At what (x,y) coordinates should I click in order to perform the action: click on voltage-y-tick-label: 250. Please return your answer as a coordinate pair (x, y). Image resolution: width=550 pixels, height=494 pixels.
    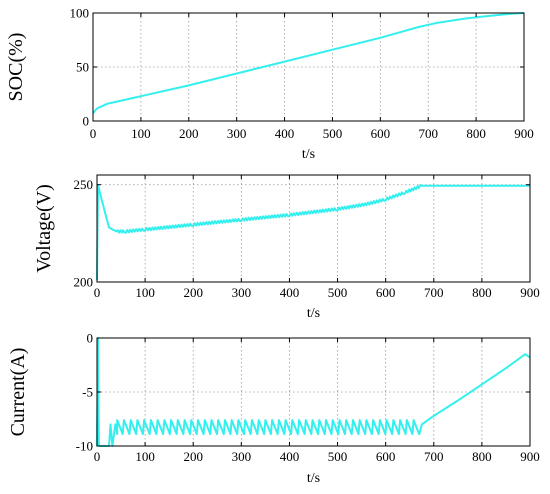
    Looking at the image, I should click on (84, 184).